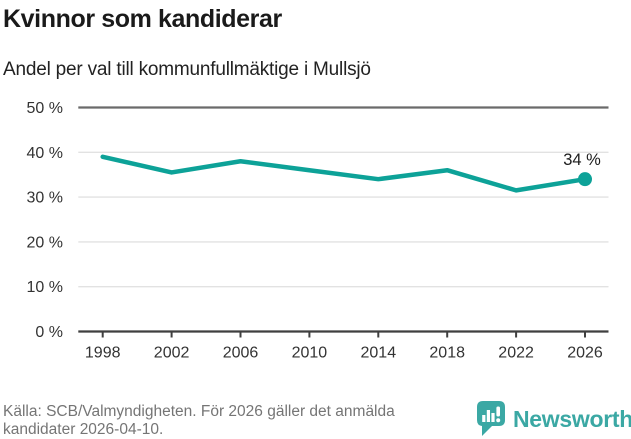 The height and width of the screenshot is (439, 631). I want to click on newsworthy-logo: Newsworthy, so click(553, 419).